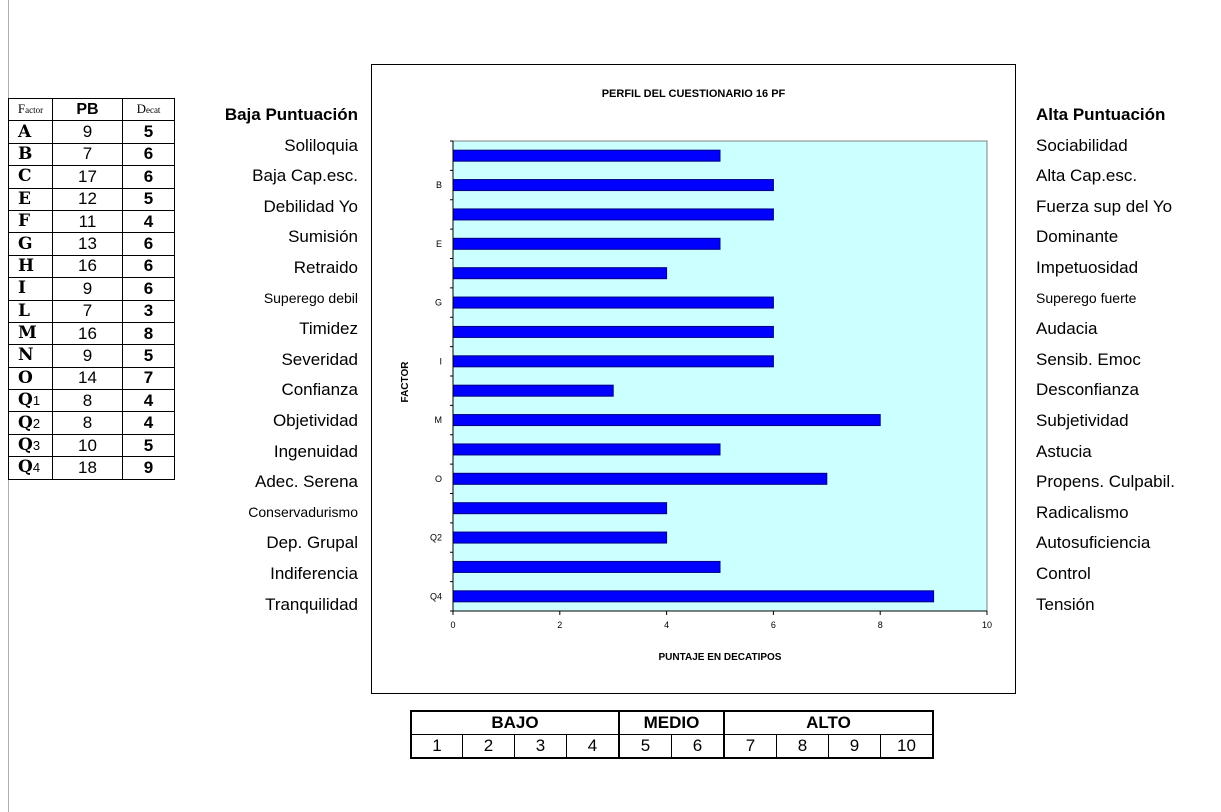 The width and height of the screenshot is (1221, 812). I want to click on y-axis-title: FACTOR, so click(405, 382).